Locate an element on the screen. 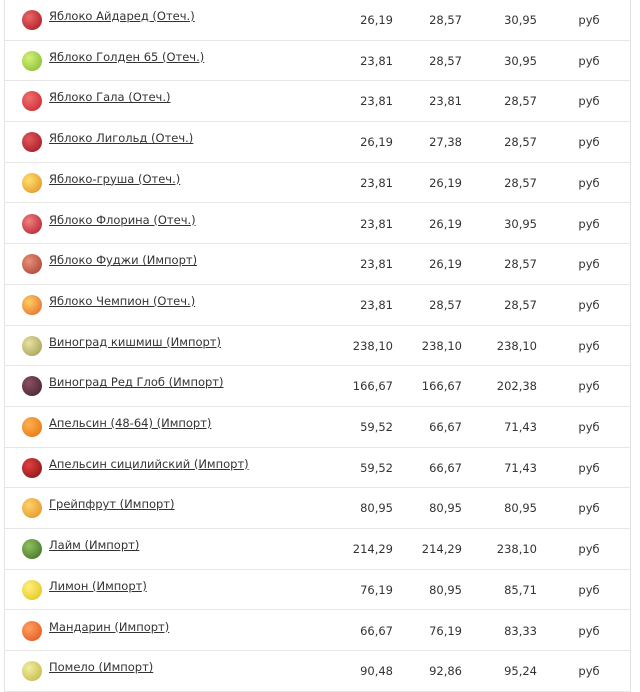  price: 90,48 is located at coordinates (376, 671).